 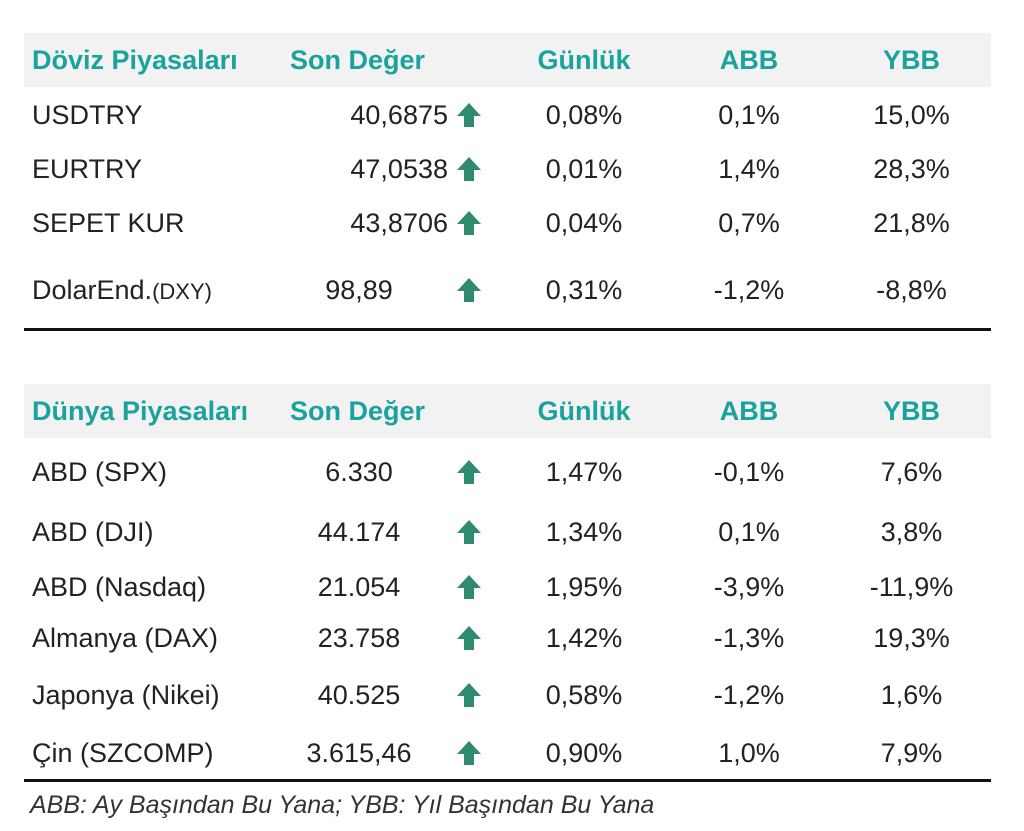 I want to click on row-value: 98,89, so click(x=359, y=290).